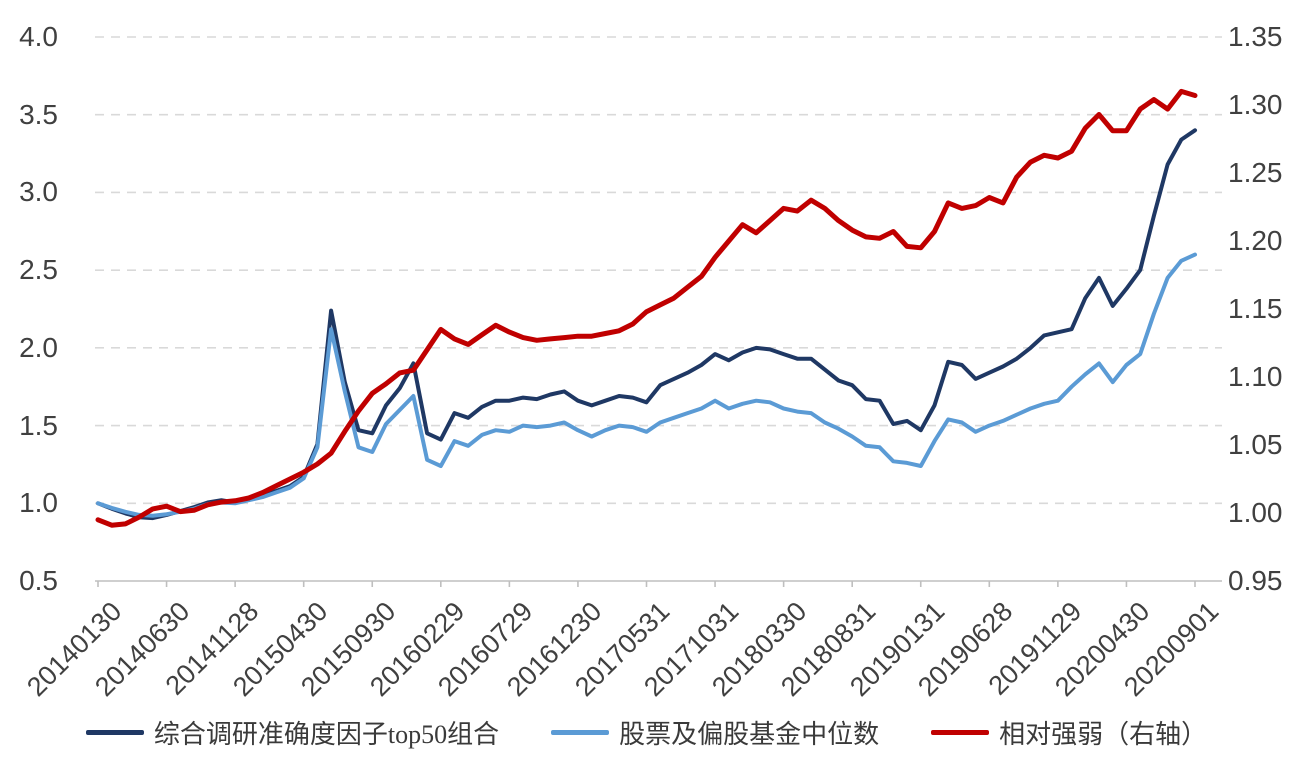 The height and width of the screenshot is (765, 1293). What do you see at coordinates (38, 114) in the screenshot?
I see `left-axis-tick-label: 3.5` at bounding box center [38, 114].